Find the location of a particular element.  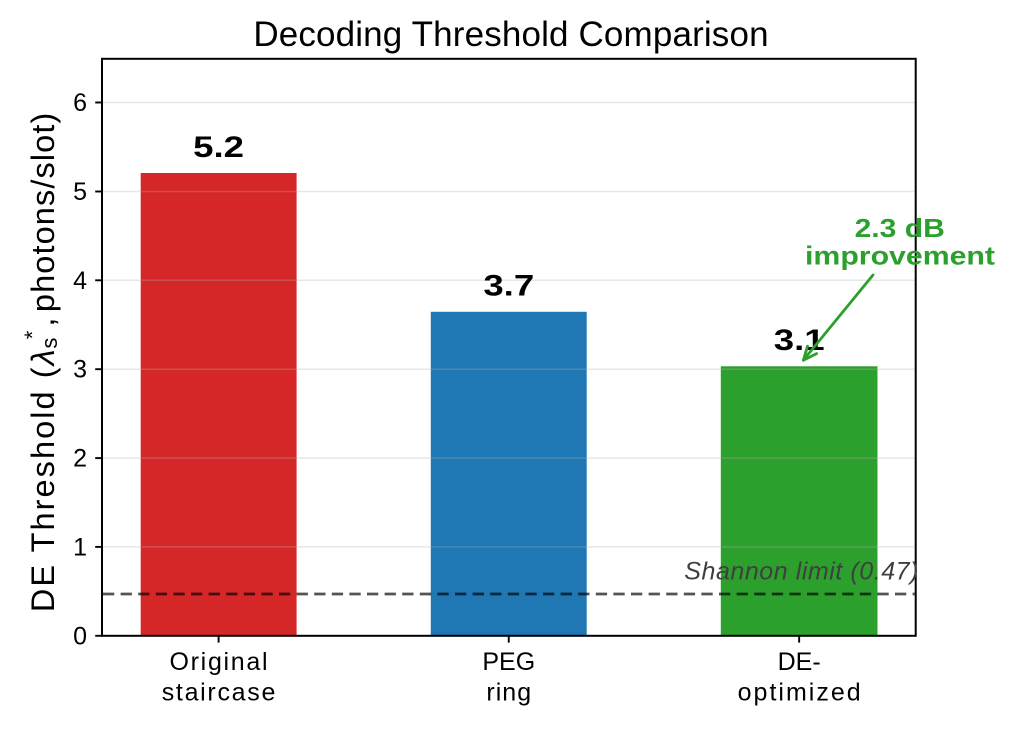

svg-text: optimized is located at coordinates (800, 693).